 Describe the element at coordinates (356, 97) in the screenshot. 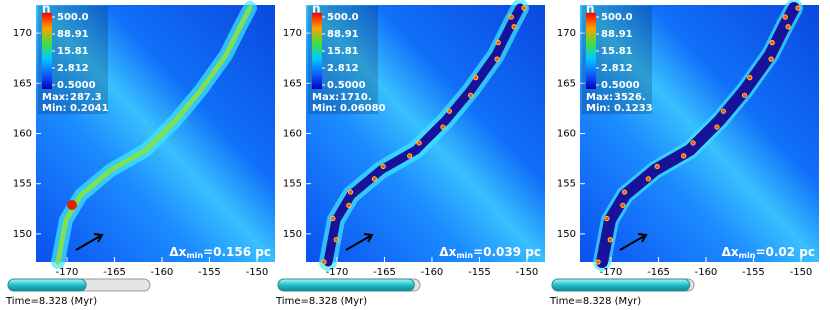

I see `max-value: 1710.` at that location.